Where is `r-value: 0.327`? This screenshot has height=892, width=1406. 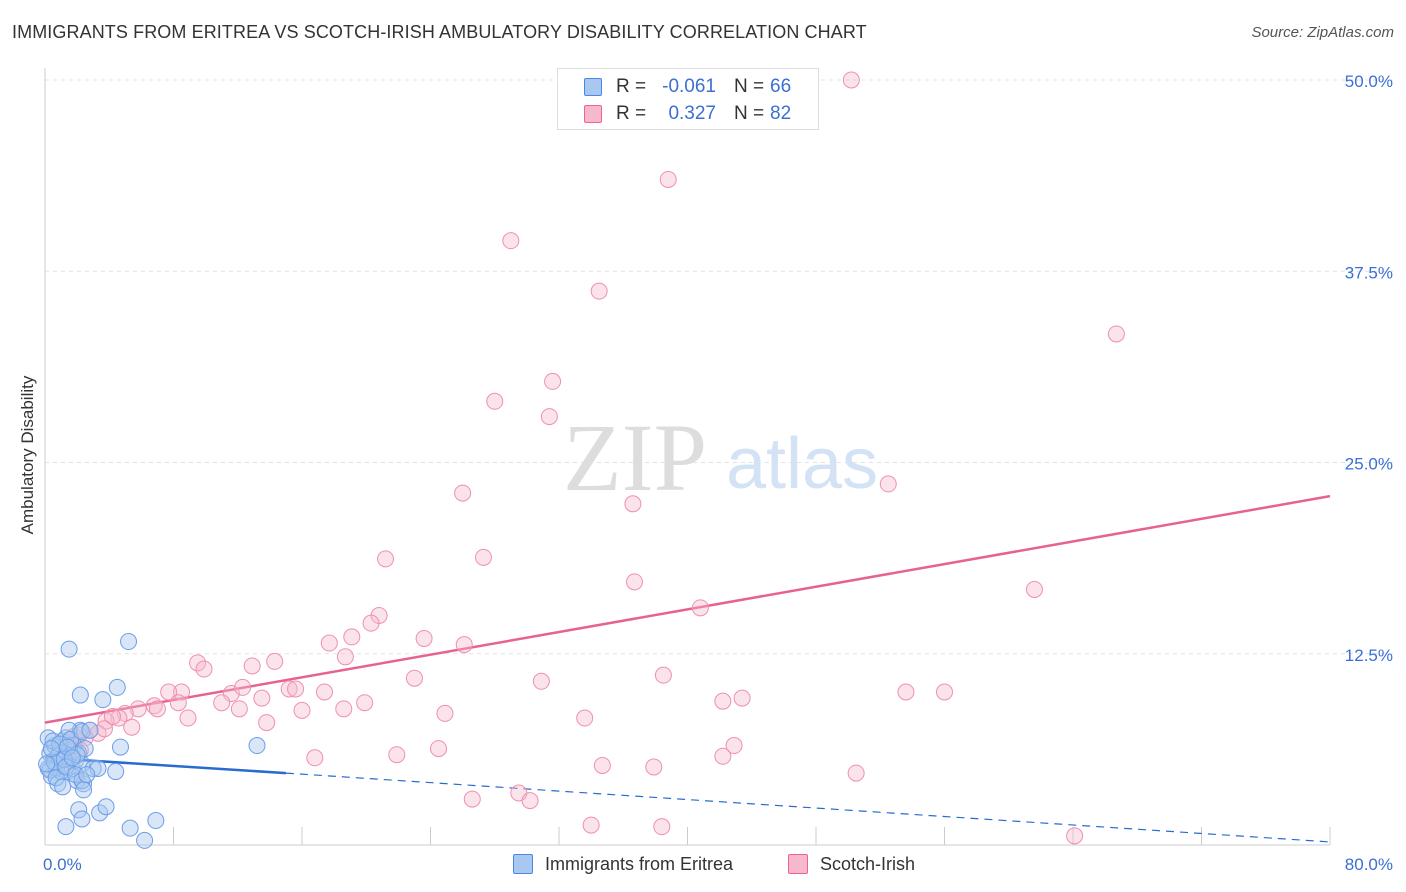
r-value: 0.327 is located at coordinates (692, 113).